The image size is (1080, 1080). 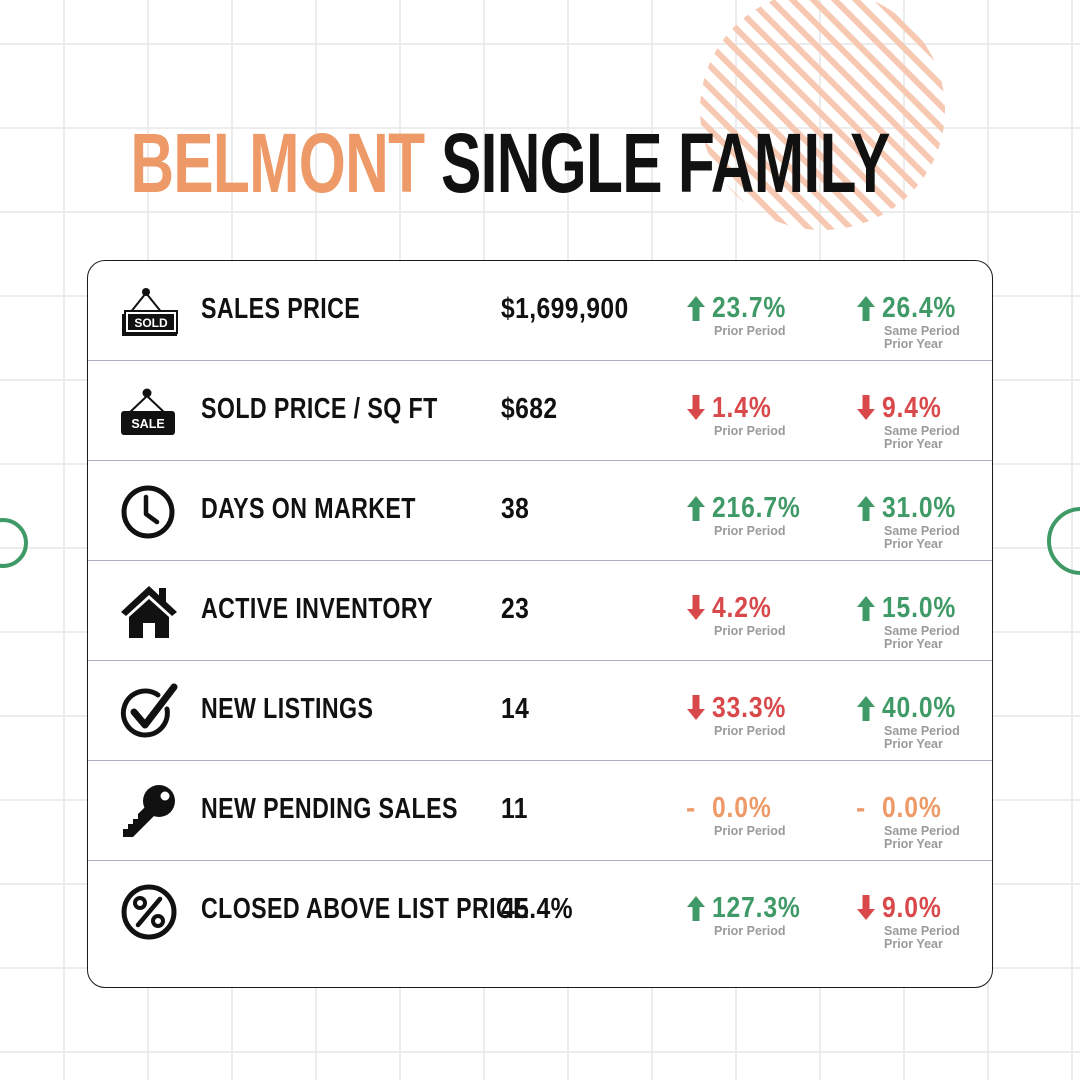 I want to click on stat-label: DAYS ON MARKET, so click(x=308, y=509).